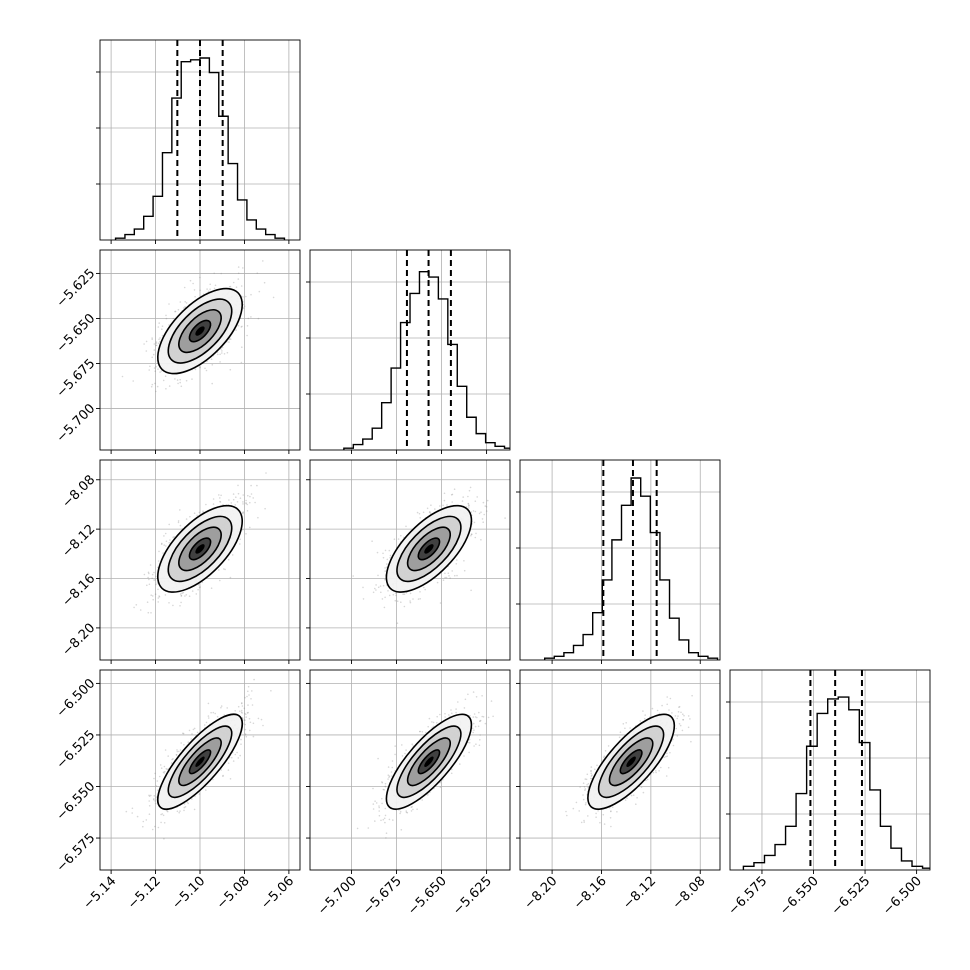  Describe the element at coordinates (472, 896) in the screenshot. I see `x-tick-label: −5.625` at that location.